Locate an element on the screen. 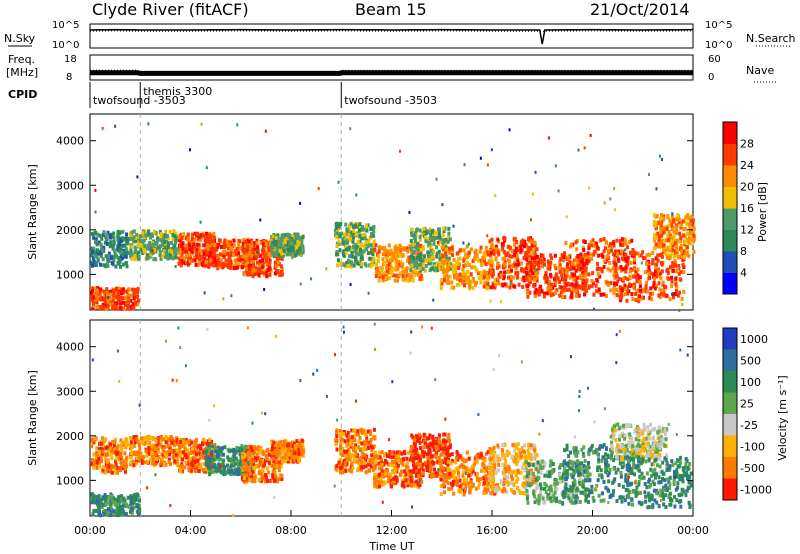 The height and width of the screenshot is (554, 800). nave-right-tick-top: 60 is located at coordinates (714, 59).